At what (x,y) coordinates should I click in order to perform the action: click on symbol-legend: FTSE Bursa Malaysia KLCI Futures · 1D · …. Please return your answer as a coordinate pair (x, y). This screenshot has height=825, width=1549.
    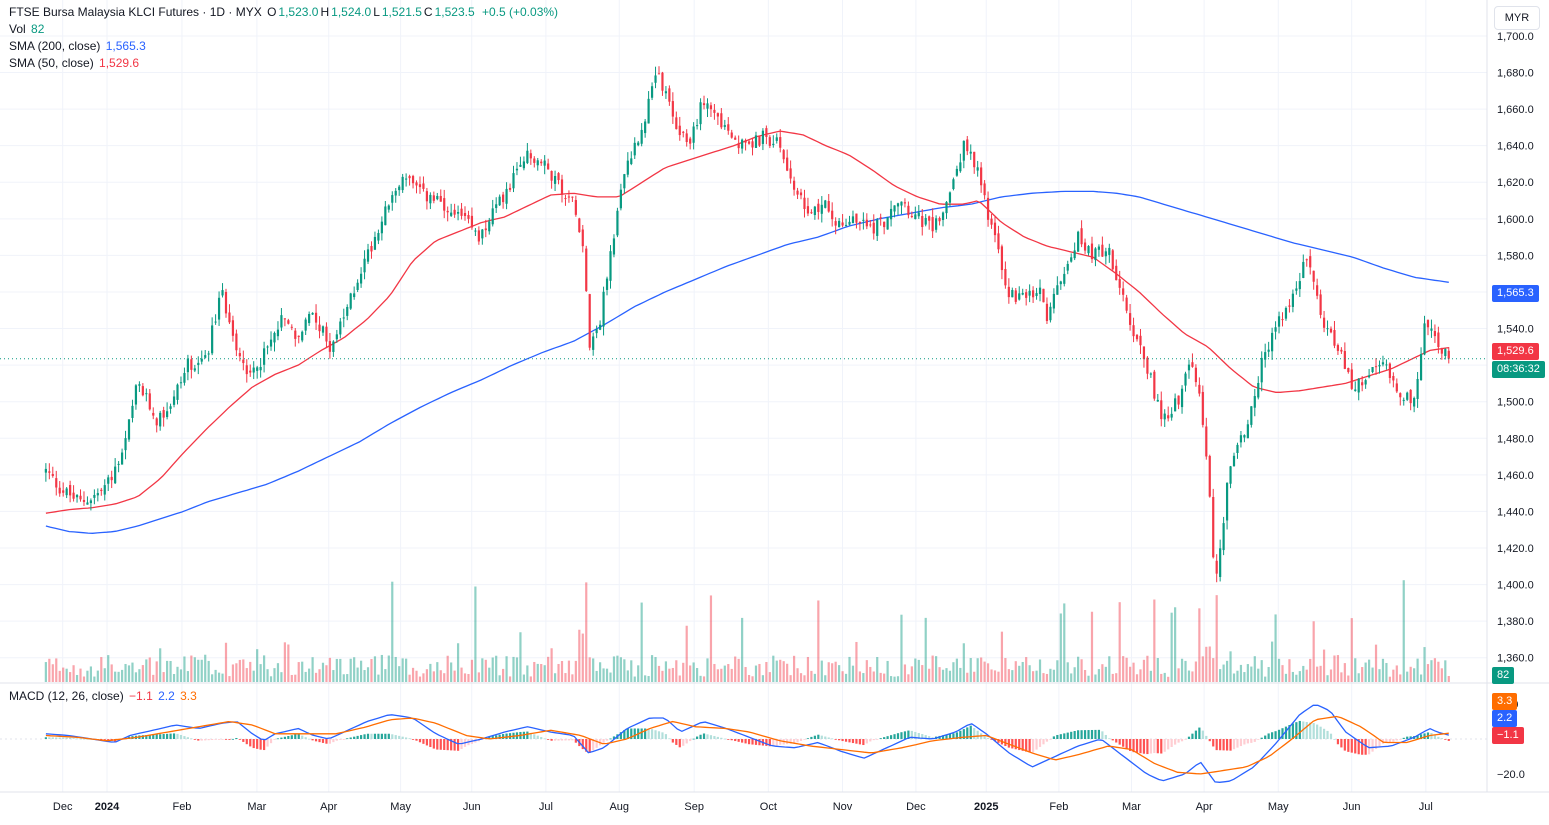
    Looking at the image, I should click on (284, 12).